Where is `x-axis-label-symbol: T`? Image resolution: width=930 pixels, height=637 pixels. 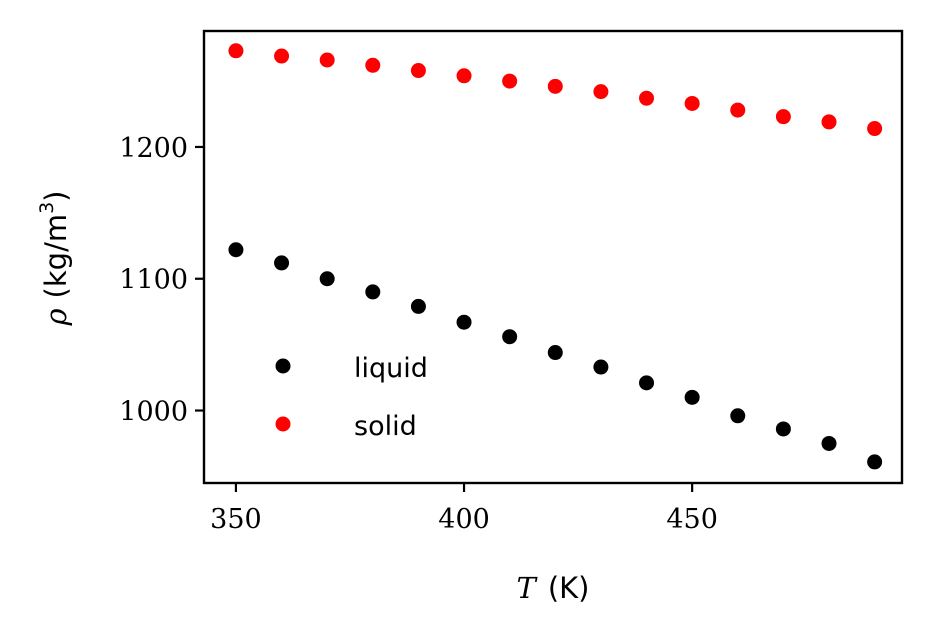
x-axis-label-symbol: T is located at coordinates (528, 588).